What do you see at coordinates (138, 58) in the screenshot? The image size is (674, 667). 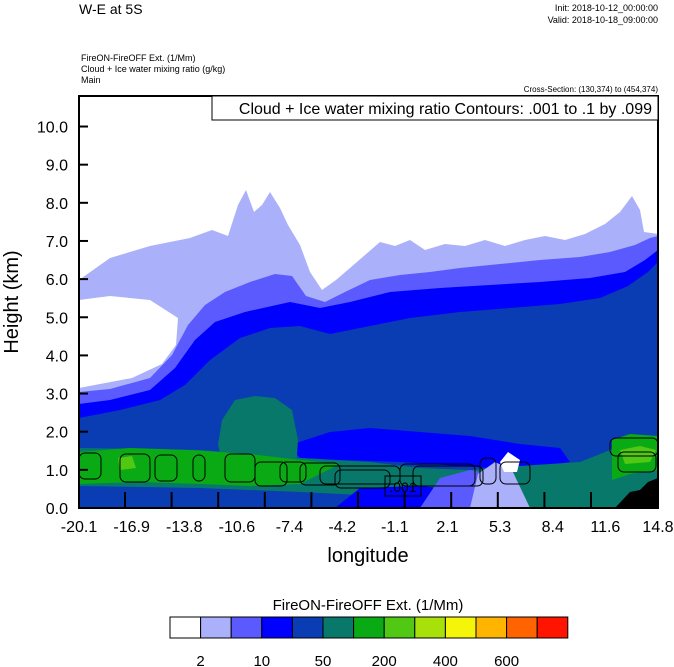 I see `field-label-extinction: FireON-FireOFF Ext. (1/Mm)` at bounding box center [138, 58].